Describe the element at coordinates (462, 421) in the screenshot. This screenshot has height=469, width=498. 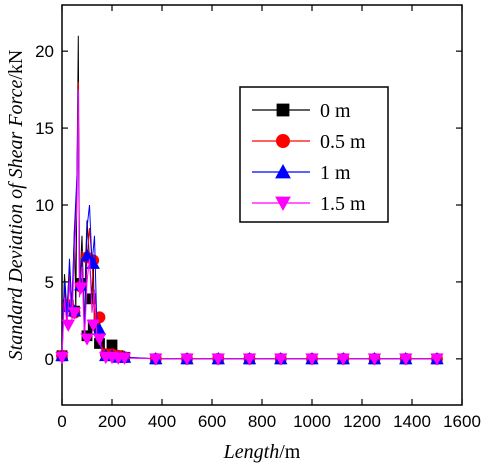
I see `x-tick-label: 1600` at that location.